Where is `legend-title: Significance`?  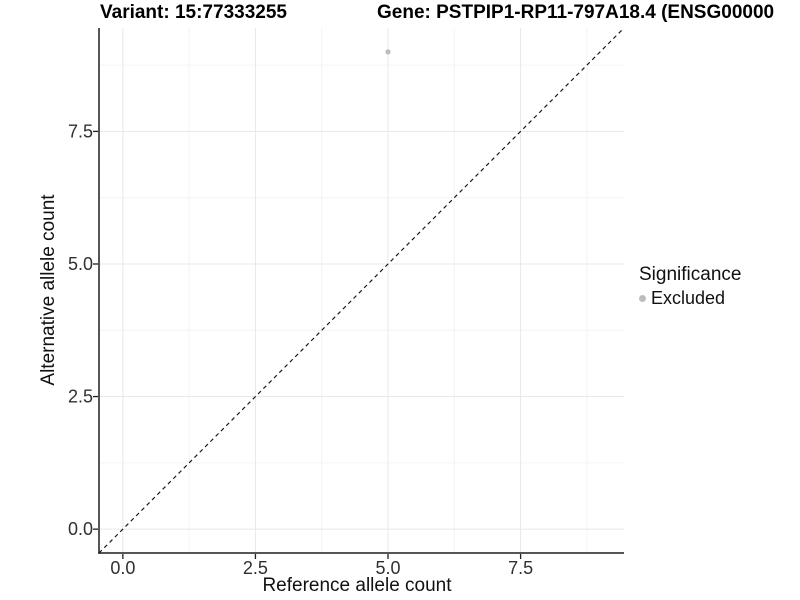
legend-title: Significance is located at coordinates (690, 274).